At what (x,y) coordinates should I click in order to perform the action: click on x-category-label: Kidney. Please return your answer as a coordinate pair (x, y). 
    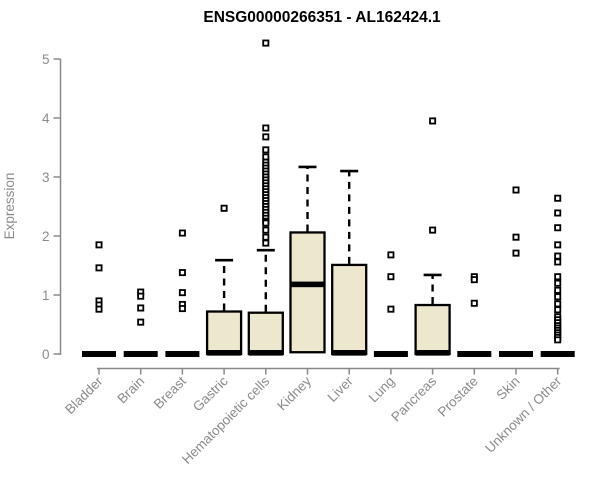
    Looking at the image, I should click on (294, 393).